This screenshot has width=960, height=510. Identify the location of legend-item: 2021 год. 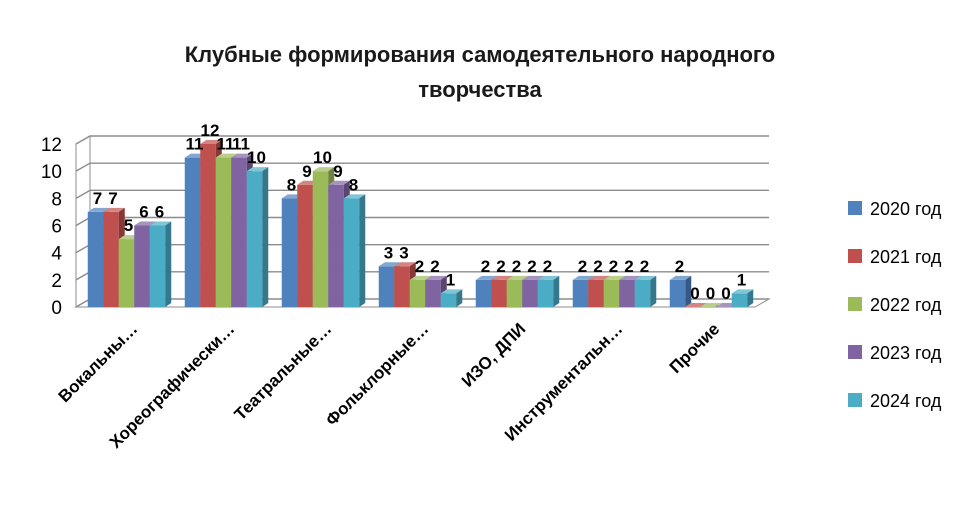
(895, 257).